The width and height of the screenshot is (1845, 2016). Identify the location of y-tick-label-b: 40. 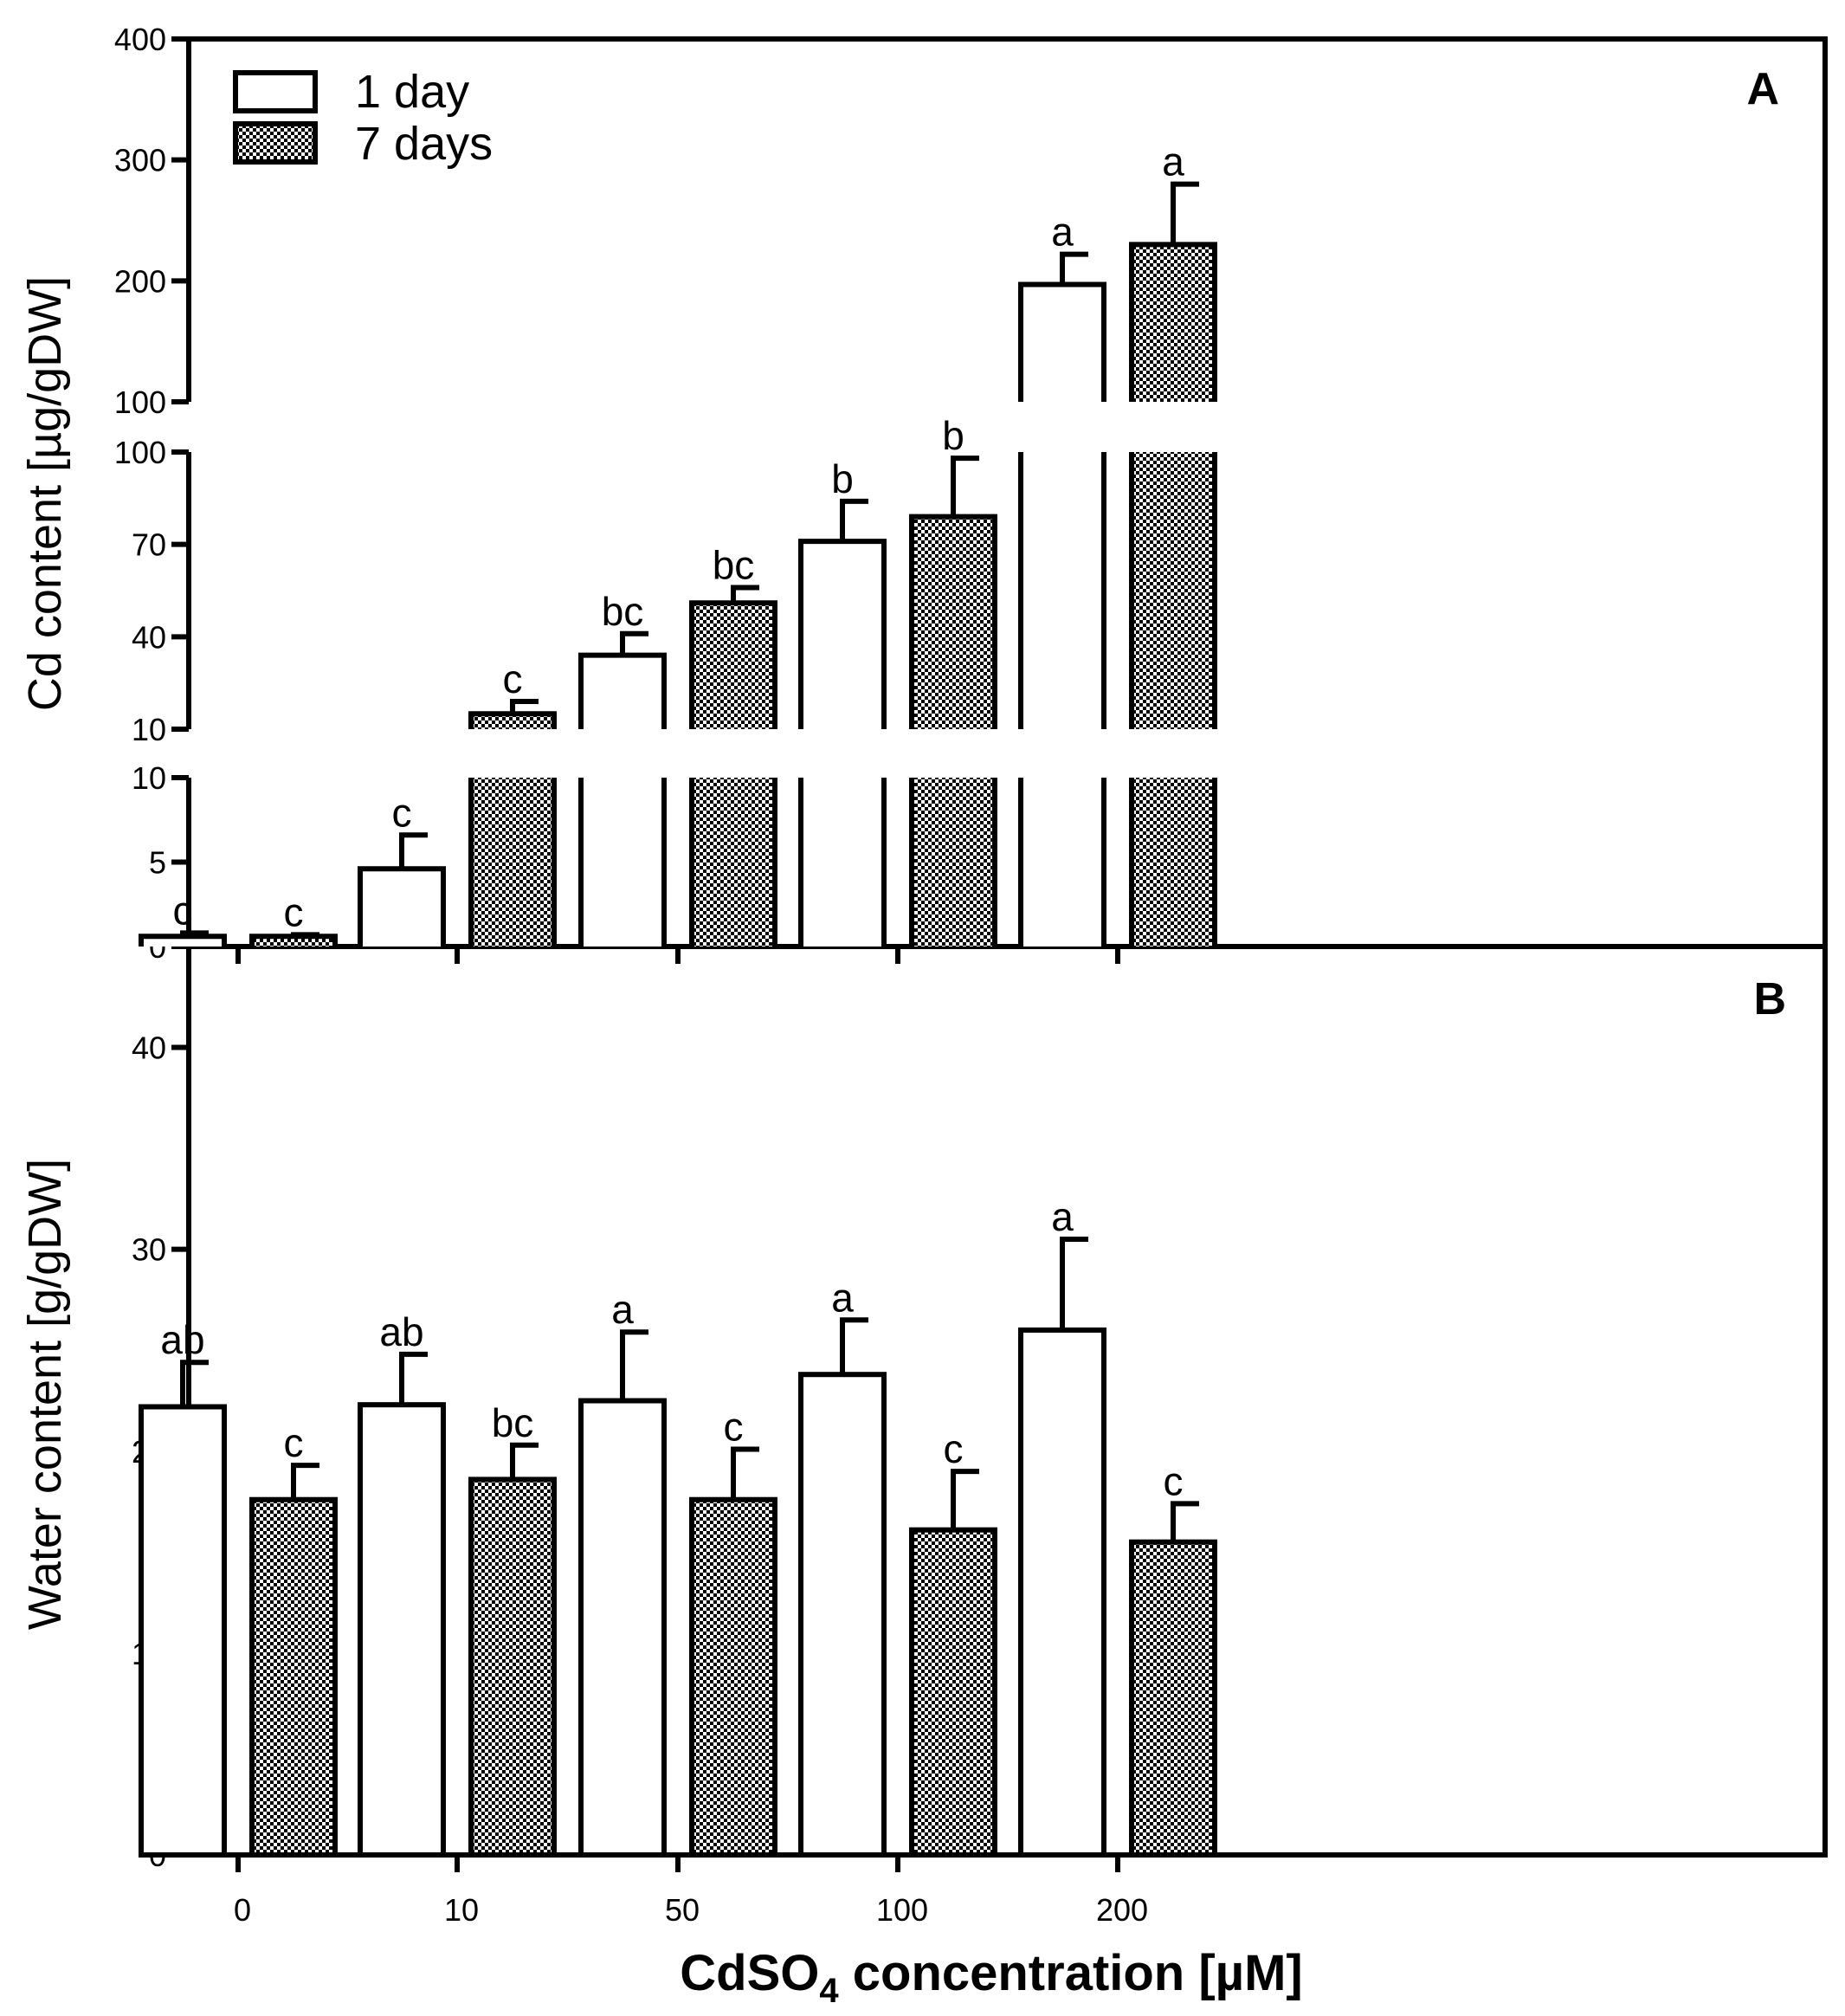
(149, 1048).